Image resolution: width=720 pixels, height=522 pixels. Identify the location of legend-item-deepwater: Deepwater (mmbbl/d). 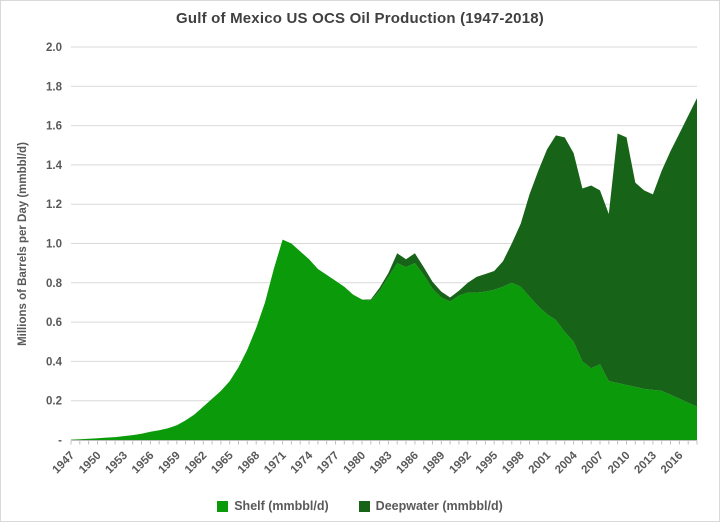
(430, 506).